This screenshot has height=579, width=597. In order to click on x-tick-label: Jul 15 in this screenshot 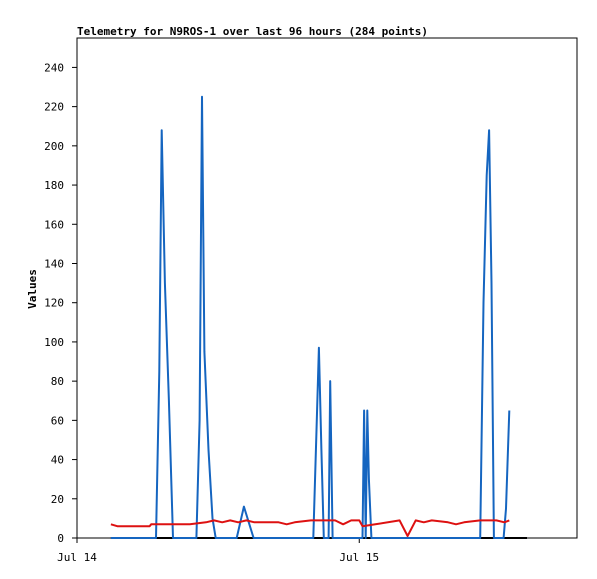, I will do `click(359, 557)`.